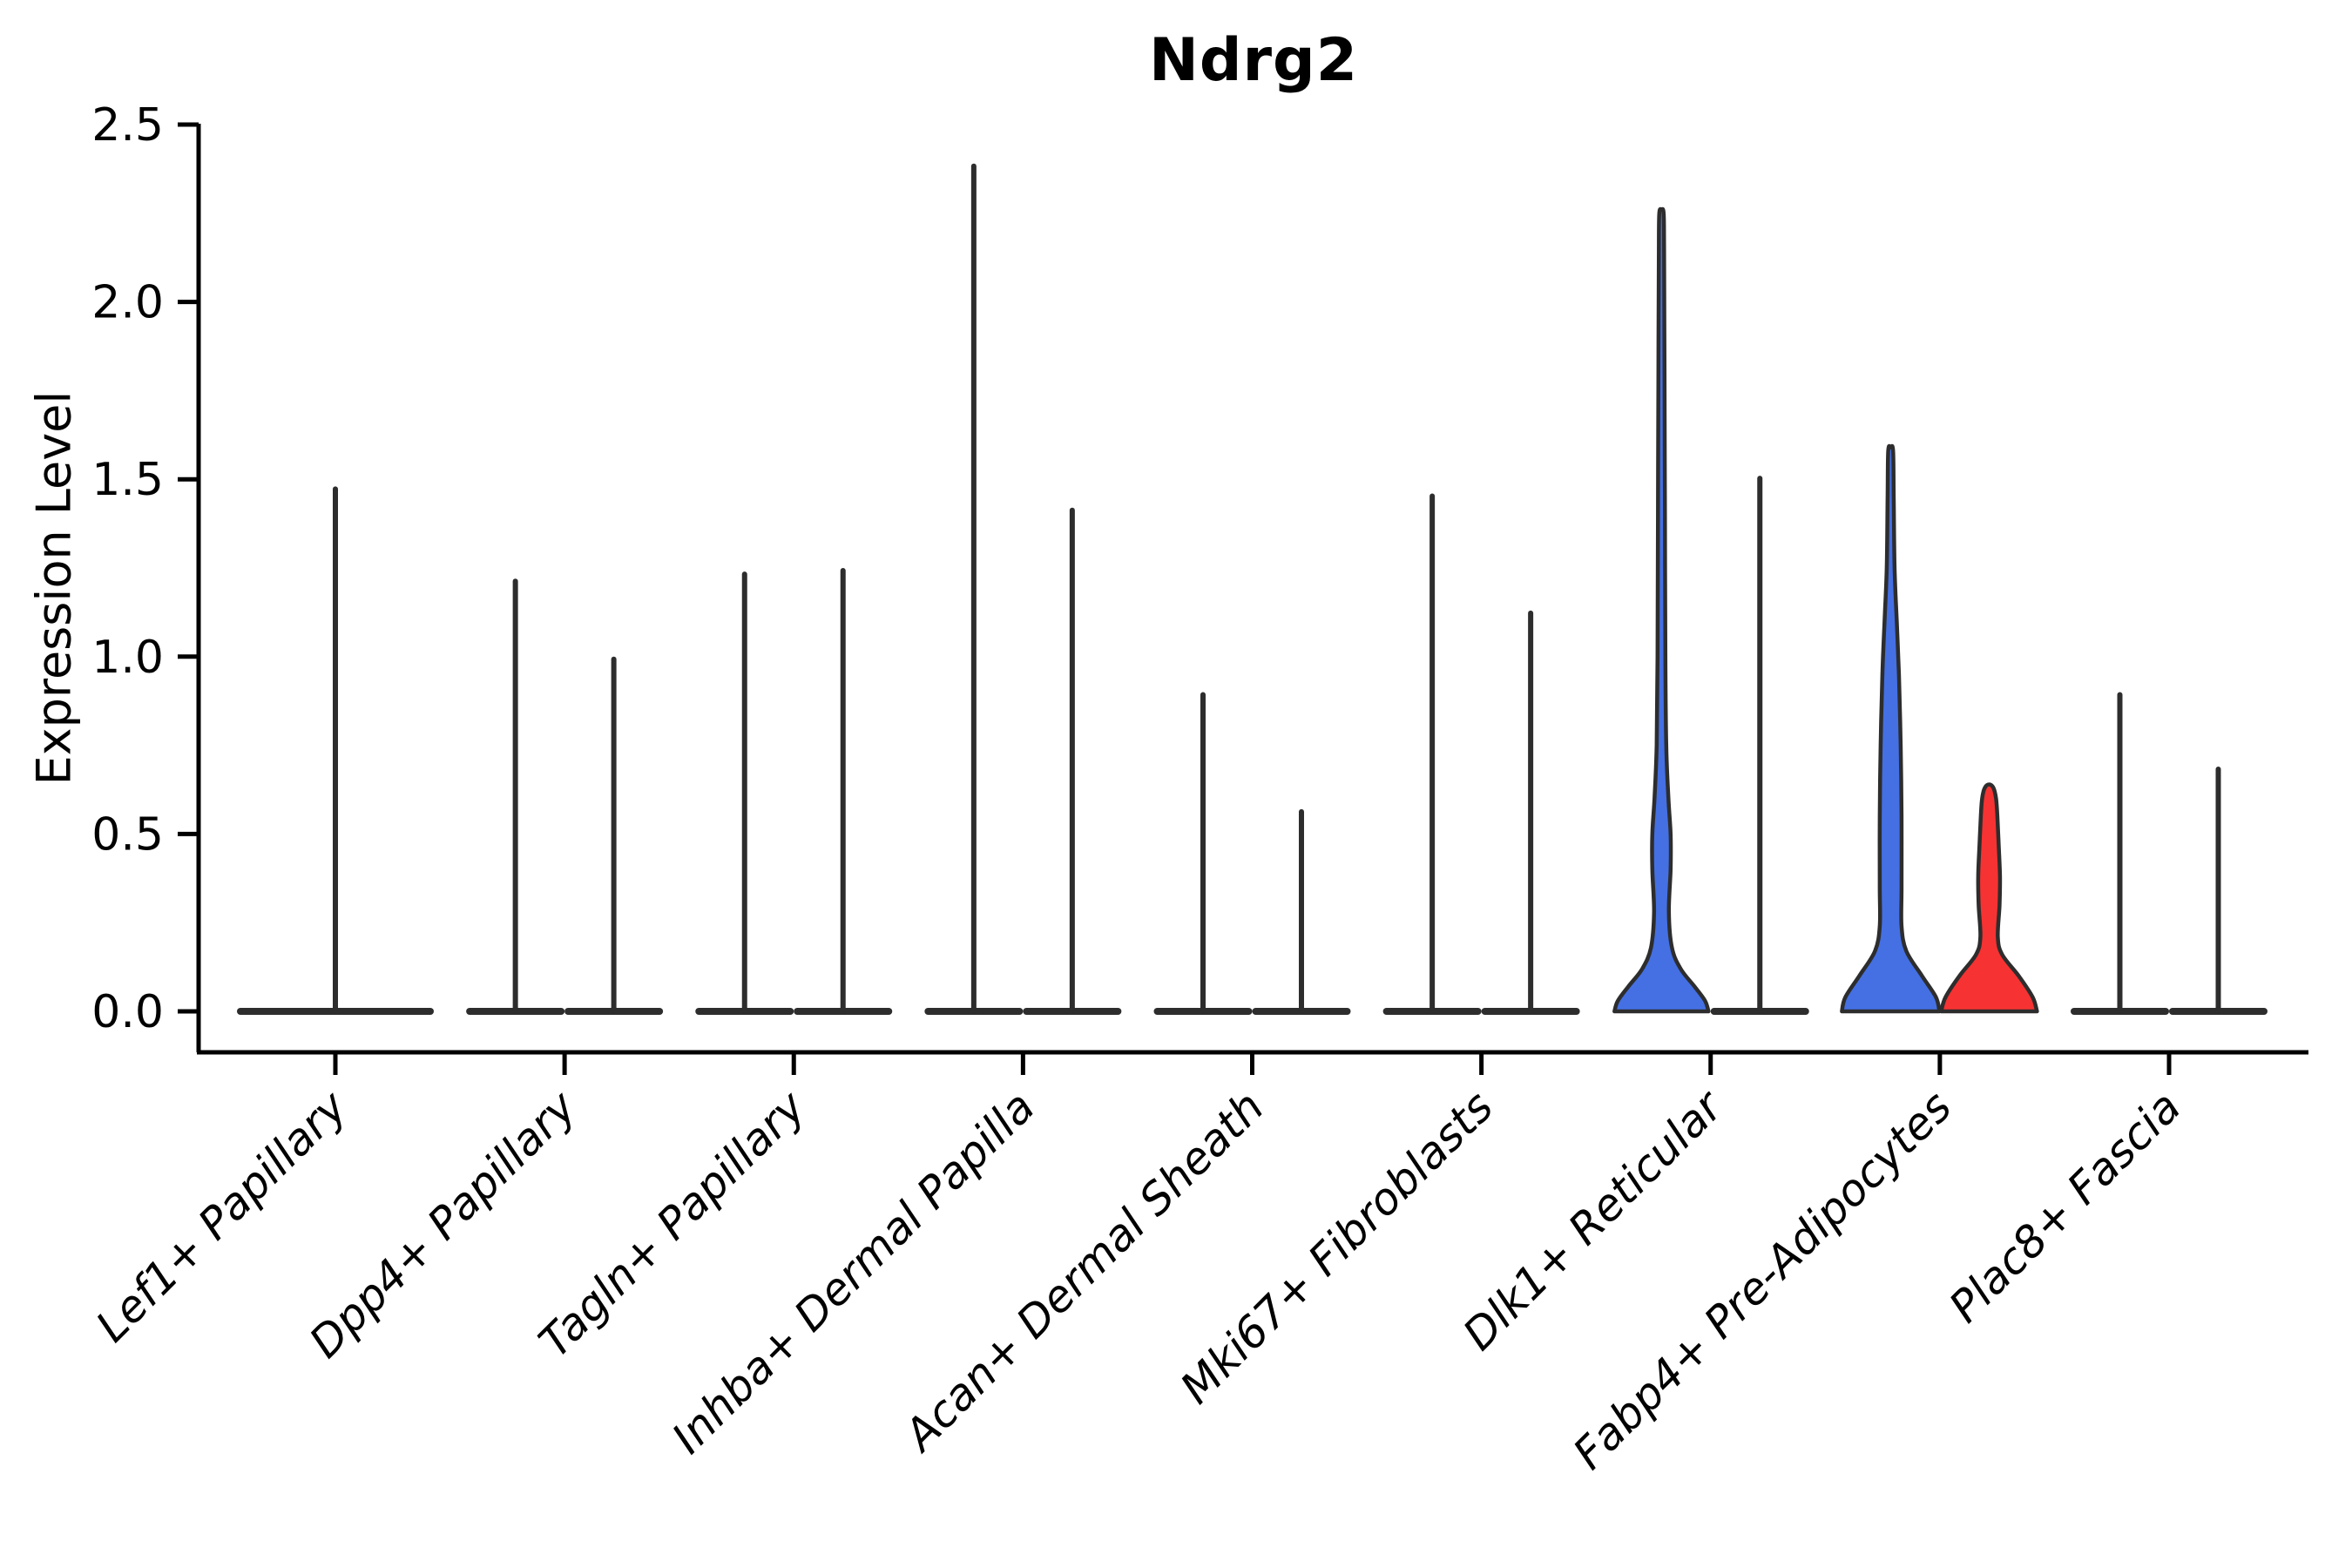 This screenshot has height=1568, width=2352. What do you see at coordinates (1083, 1271) in the screenshot?
I see `x-tick-label: Acan+ Dermal Sheath` at bounding box center [1083, 1271].